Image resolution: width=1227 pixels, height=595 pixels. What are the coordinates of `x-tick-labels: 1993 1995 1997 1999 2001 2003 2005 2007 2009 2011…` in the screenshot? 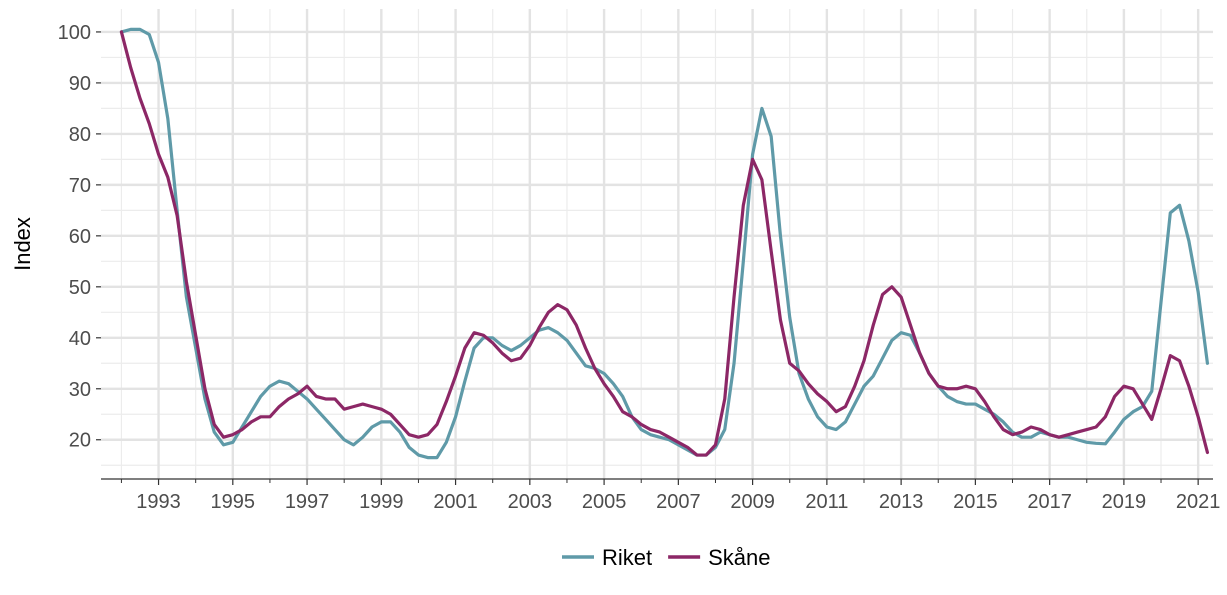 It's located at (678, 502).